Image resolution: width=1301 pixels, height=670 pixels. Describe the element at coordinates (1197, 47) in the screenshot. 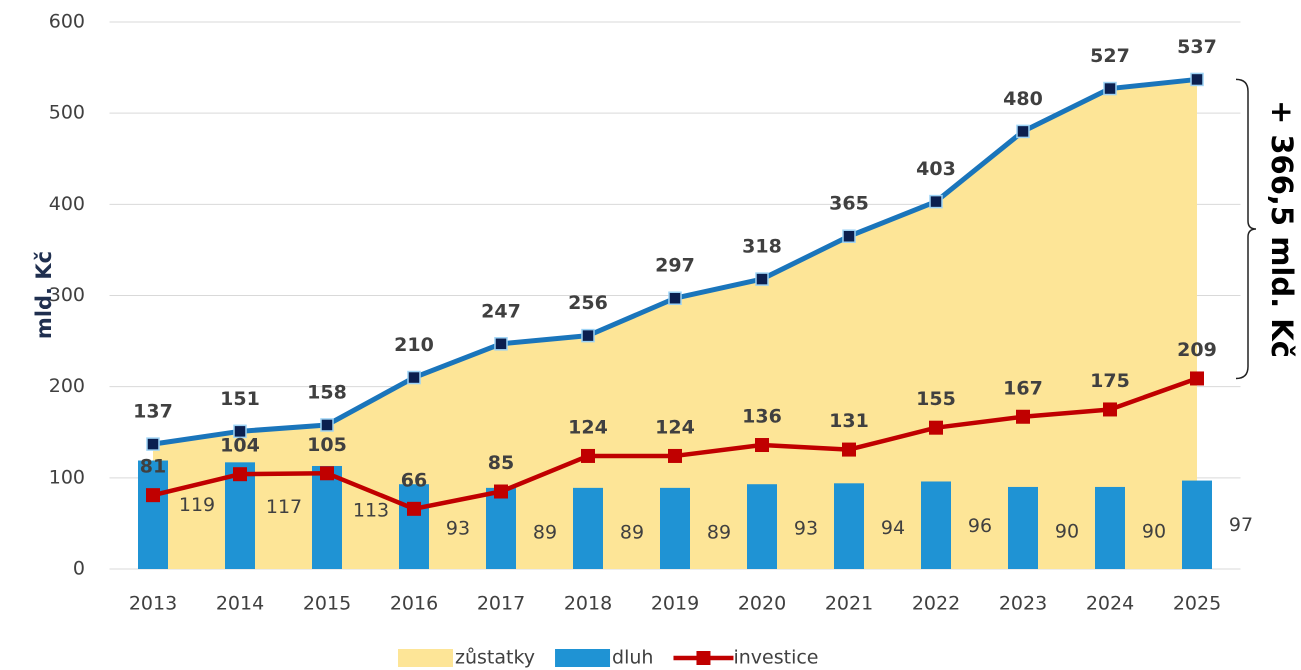

I see `data-label: 537` at that location.